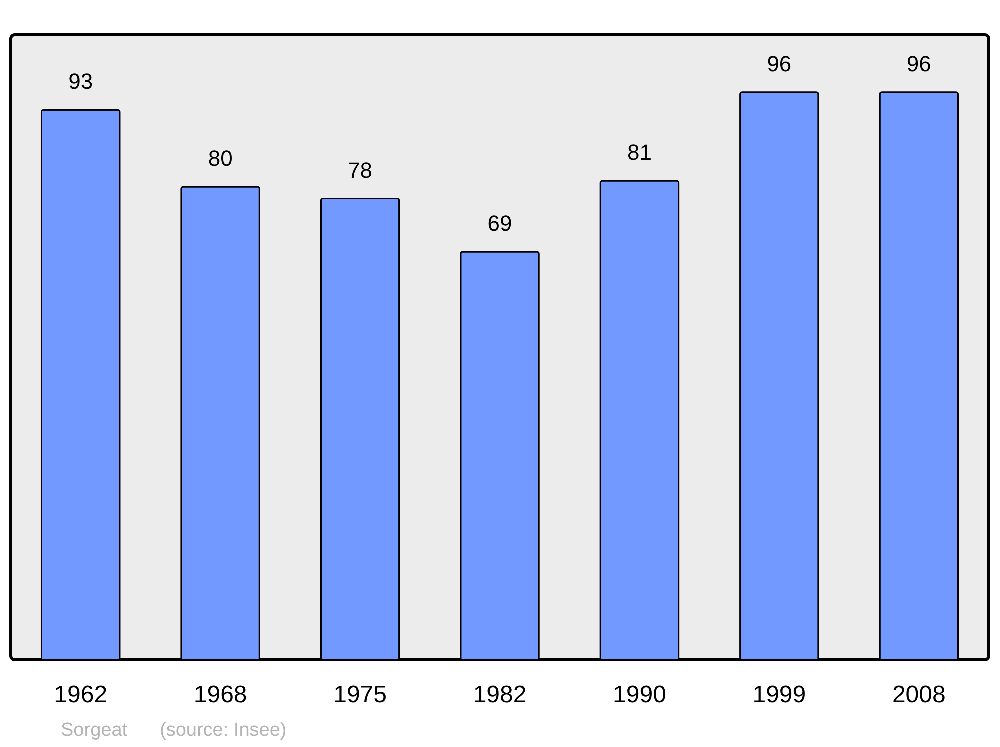 Image resolution: width=1000 pixels, height=747 pixels. What do you see at coordinates (94, 730) in the screenshot?
I see `text: Sorgeat` at bounding box center [94, 730].